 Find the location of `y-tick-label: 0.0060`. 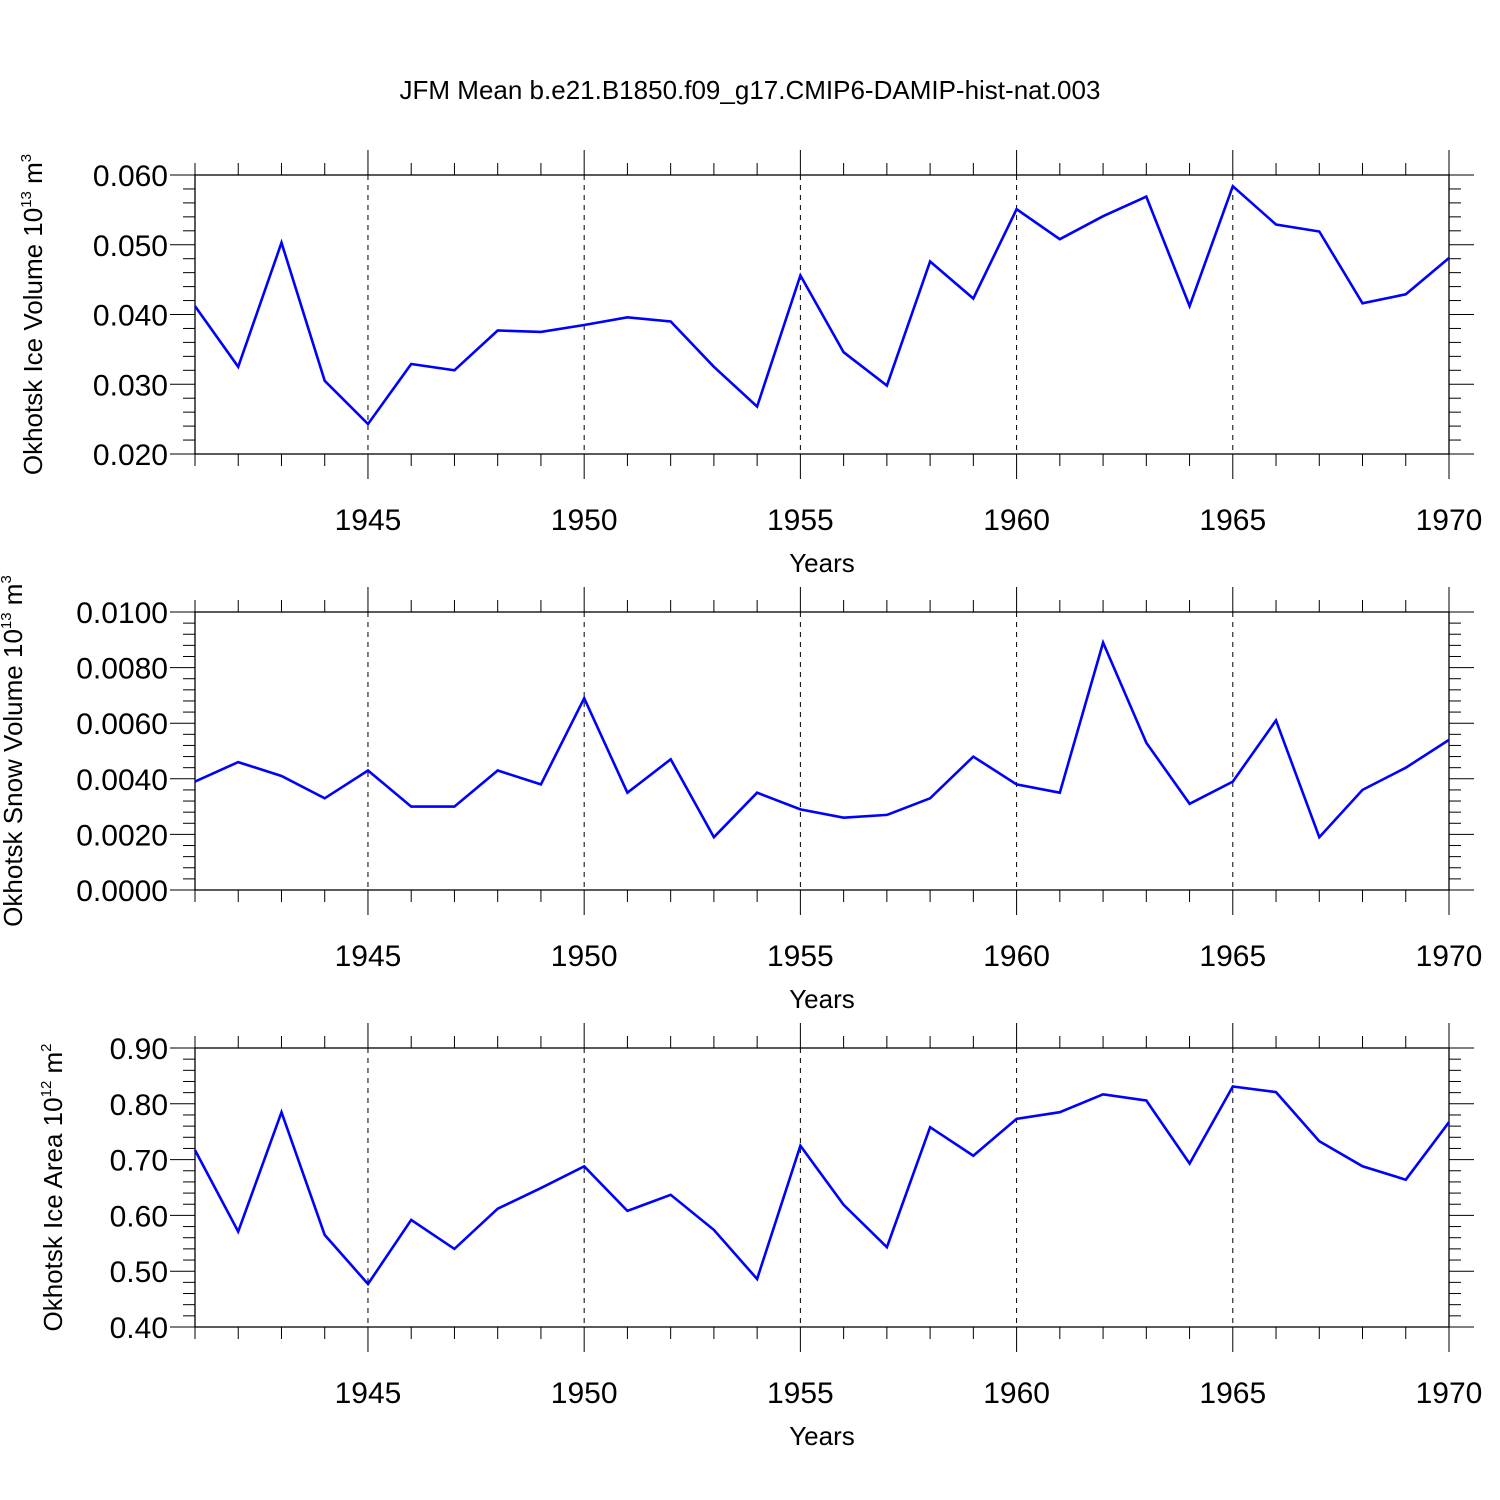

y-tick-label: 0.0060 is located at coordinates (122, 724).